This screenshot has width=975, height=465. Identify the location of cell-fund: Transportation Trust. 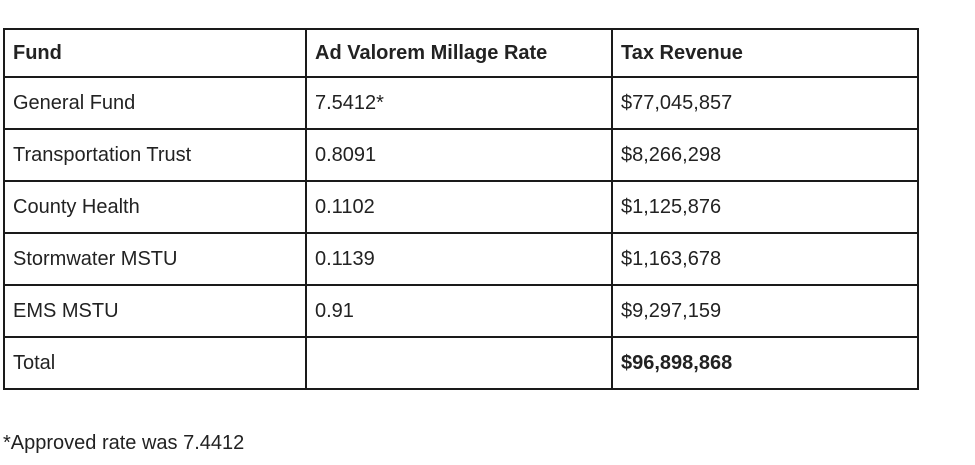
(155, 155).